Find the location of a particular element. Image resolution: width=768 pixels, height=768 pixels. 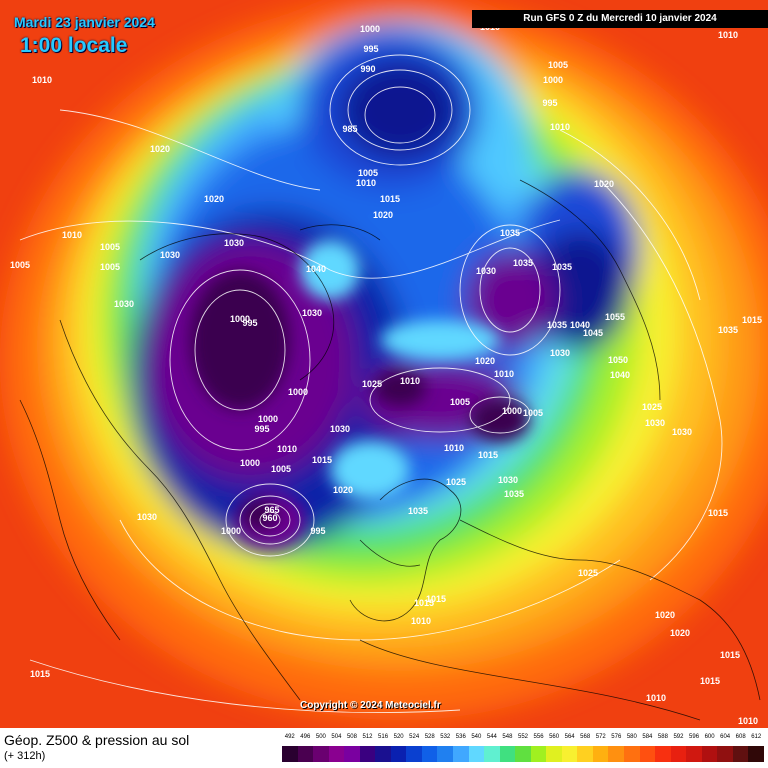

color-scale-label: 600 is located at coordinates (709, 737).